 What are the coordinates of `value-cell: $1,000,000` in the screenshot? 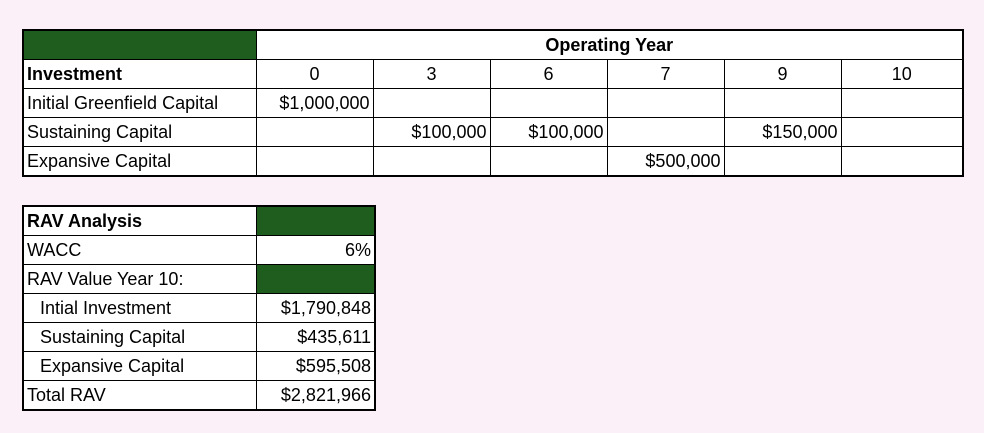 It's located at (314, 103).